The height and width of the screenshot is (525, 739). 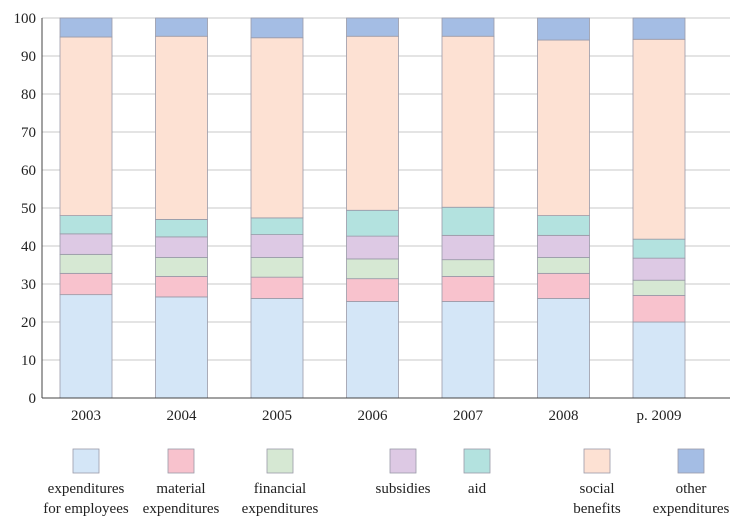 I want to click on bar-segment-0-2004, so click(x=181, y=347).